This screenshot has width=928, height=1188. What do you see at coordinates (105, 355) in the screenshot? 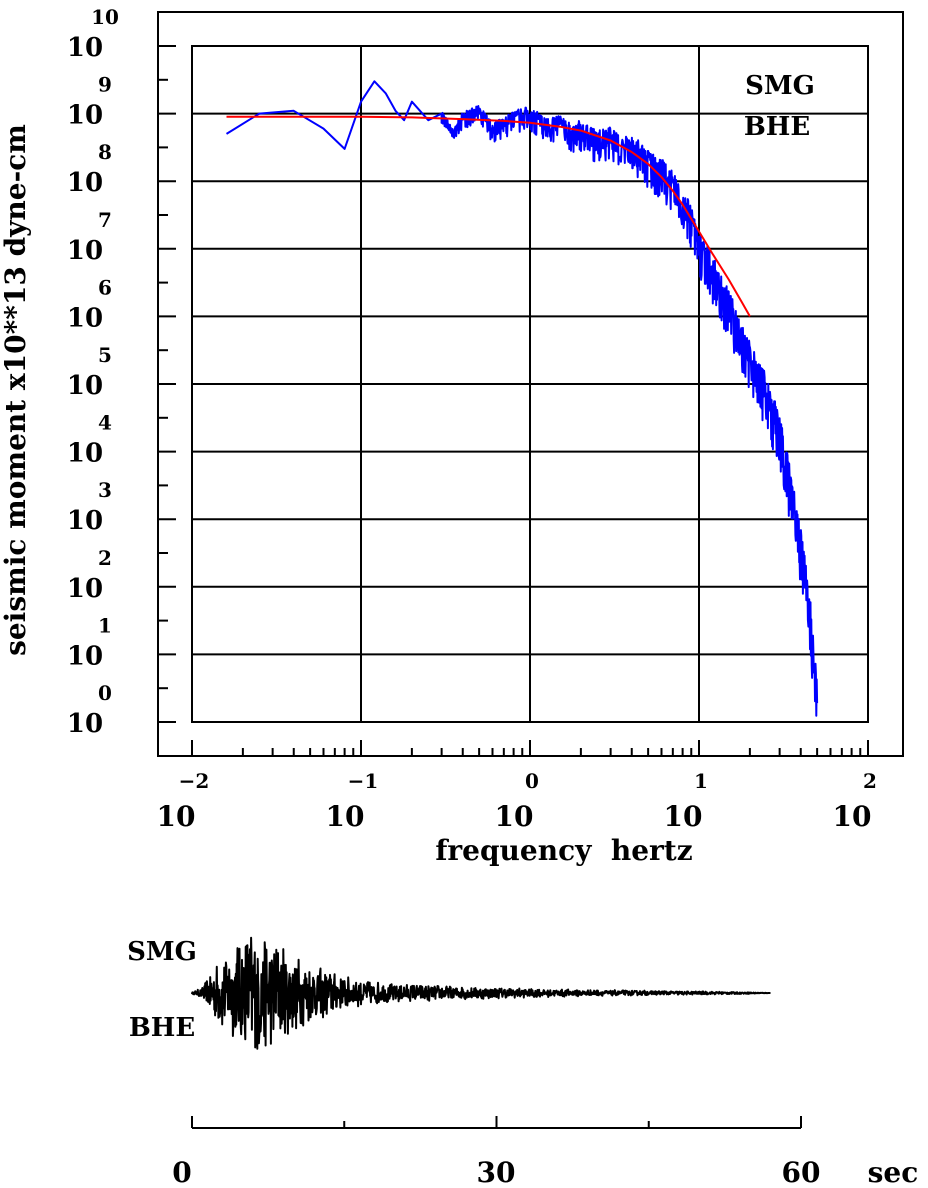
I see `y-tick-label-exponent: 5` at bounding box center [105, 355].